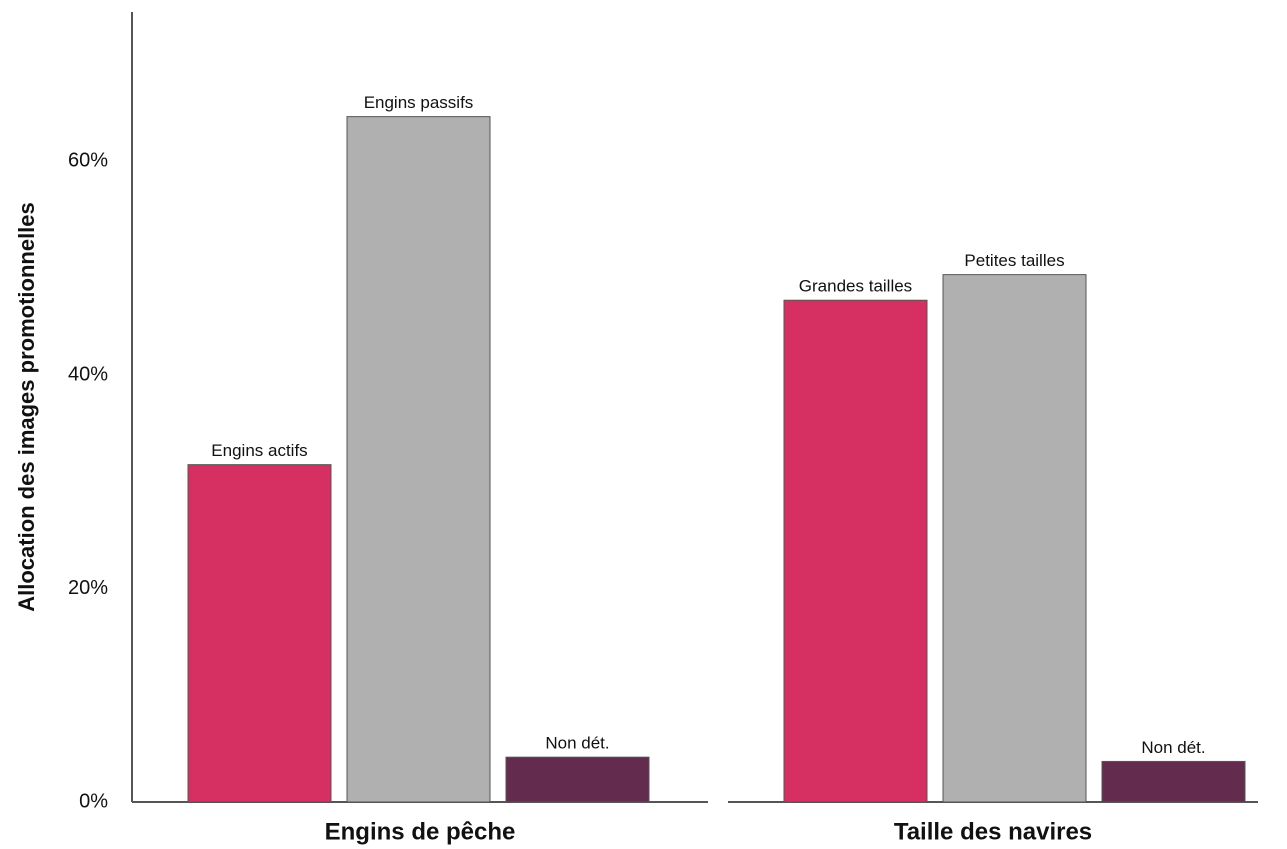 The image size is (1287, 849). What do you see at coordinates (26, 407) in the screenshot?
I see `y-axis-label: Allocation des images promotionnelles` at bounding box center [26, 407].